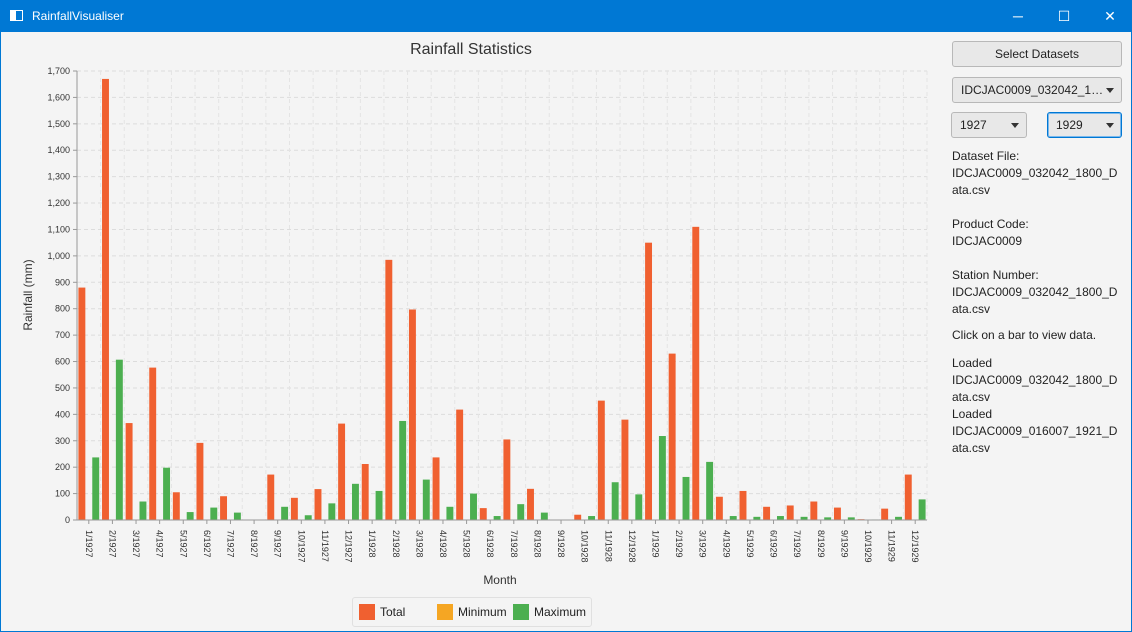 Image resolution: width=1132 pixels, height=632 pixels. Describe the element at coordinates (1024, 335) in the screenshot. I see `hint-text: Click on a bar to view data.` at that location.